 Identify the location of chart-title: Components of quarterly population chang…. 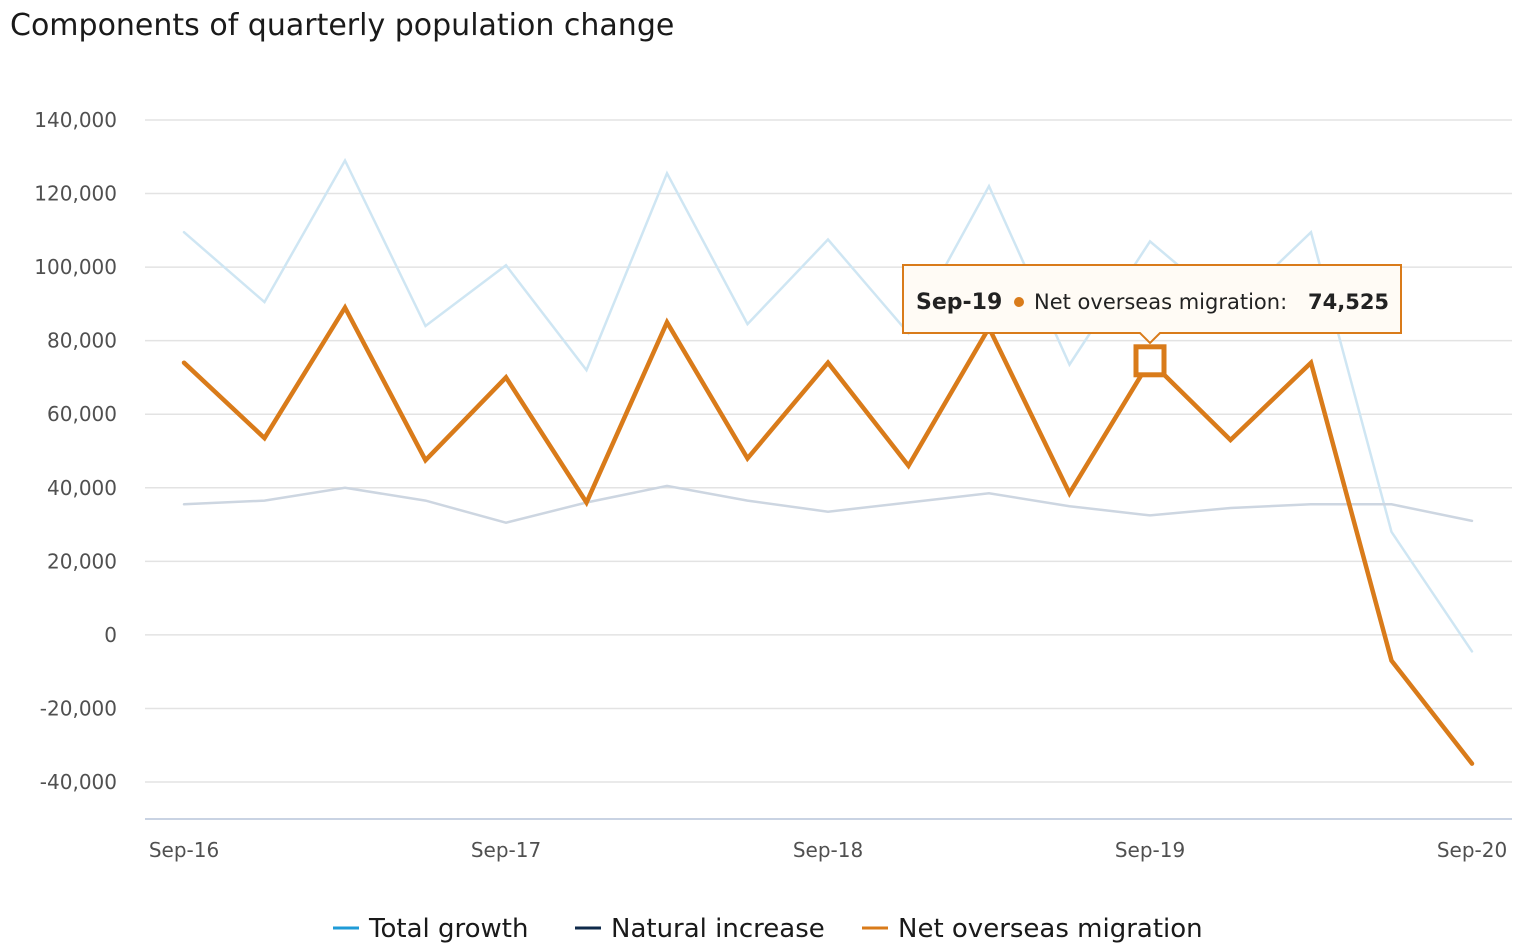
(342, 25).